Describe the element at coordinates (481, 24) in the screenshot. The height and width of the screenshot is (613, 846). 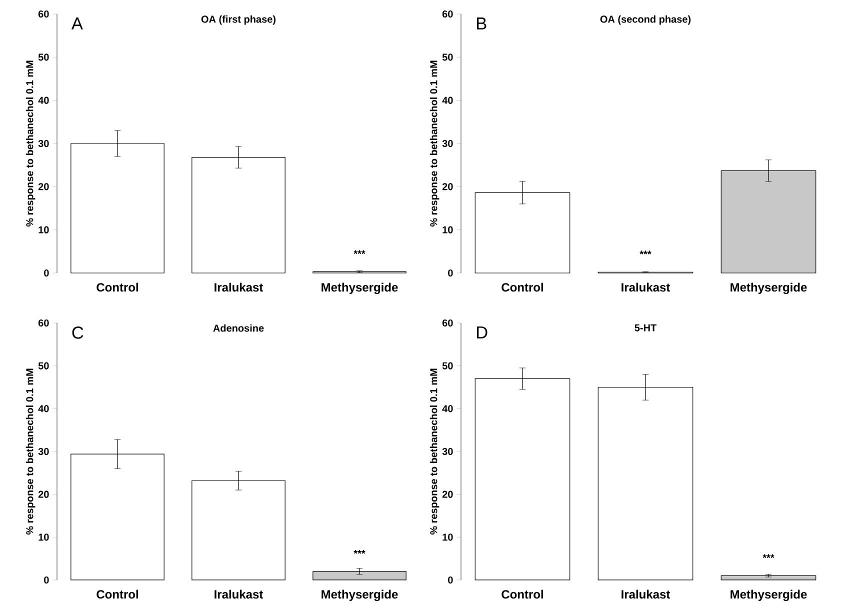
I see `annotation: B` at that location.